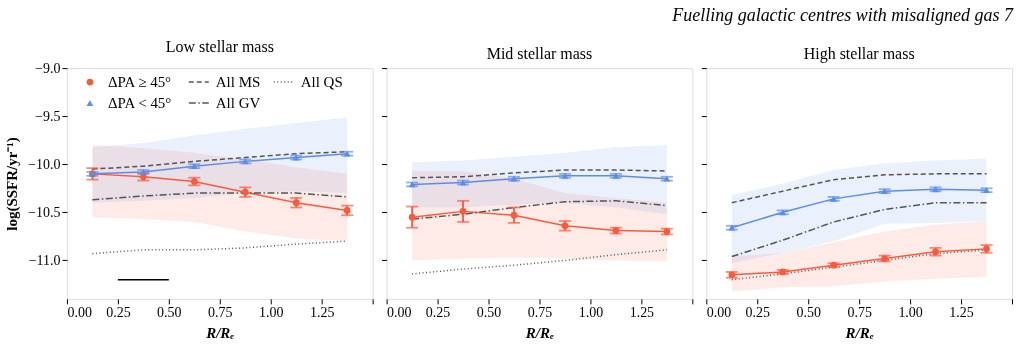  Describe the element at coordinates (238, 103) in the screenshot. I see `legend-label: All GV` at that location.